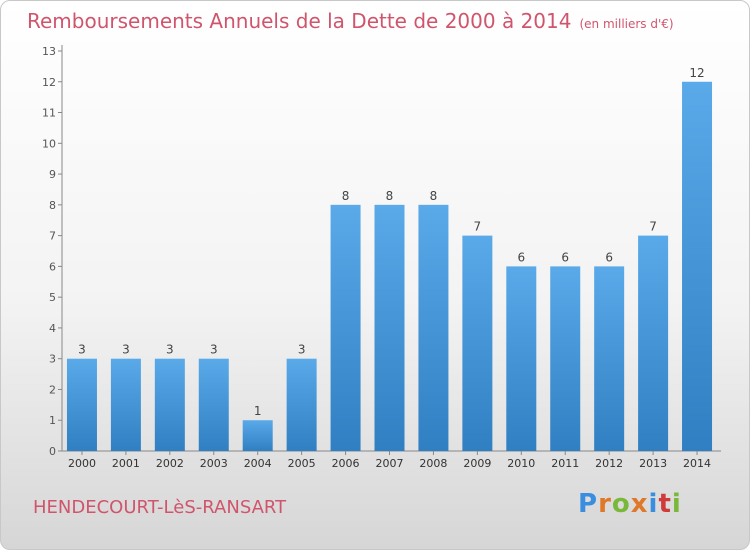 This screenshot has height=550, width=750. I want to click on logo-letter: o, so click(621, 504).